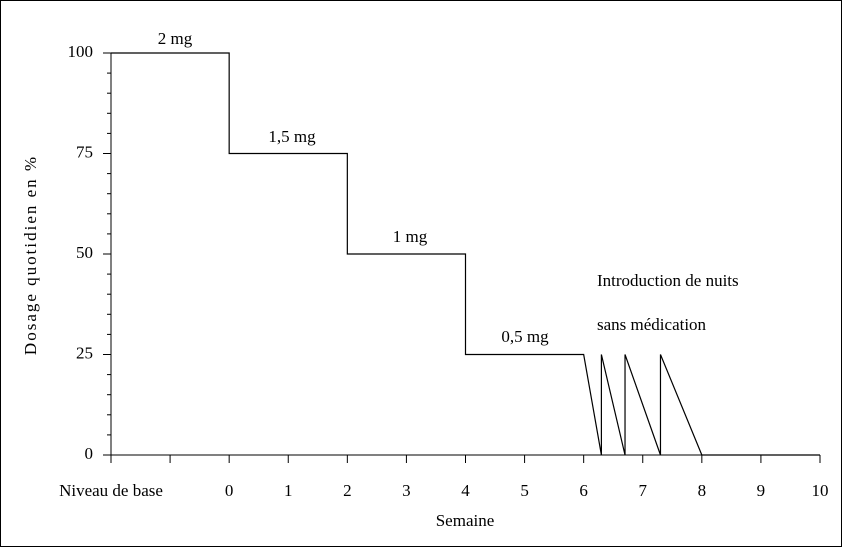 The image size is (842, 547). What do you see at coordinates (81, 51) in the screenshot?
I see `y-tick-label: 100` at bounding box center [81, 51].